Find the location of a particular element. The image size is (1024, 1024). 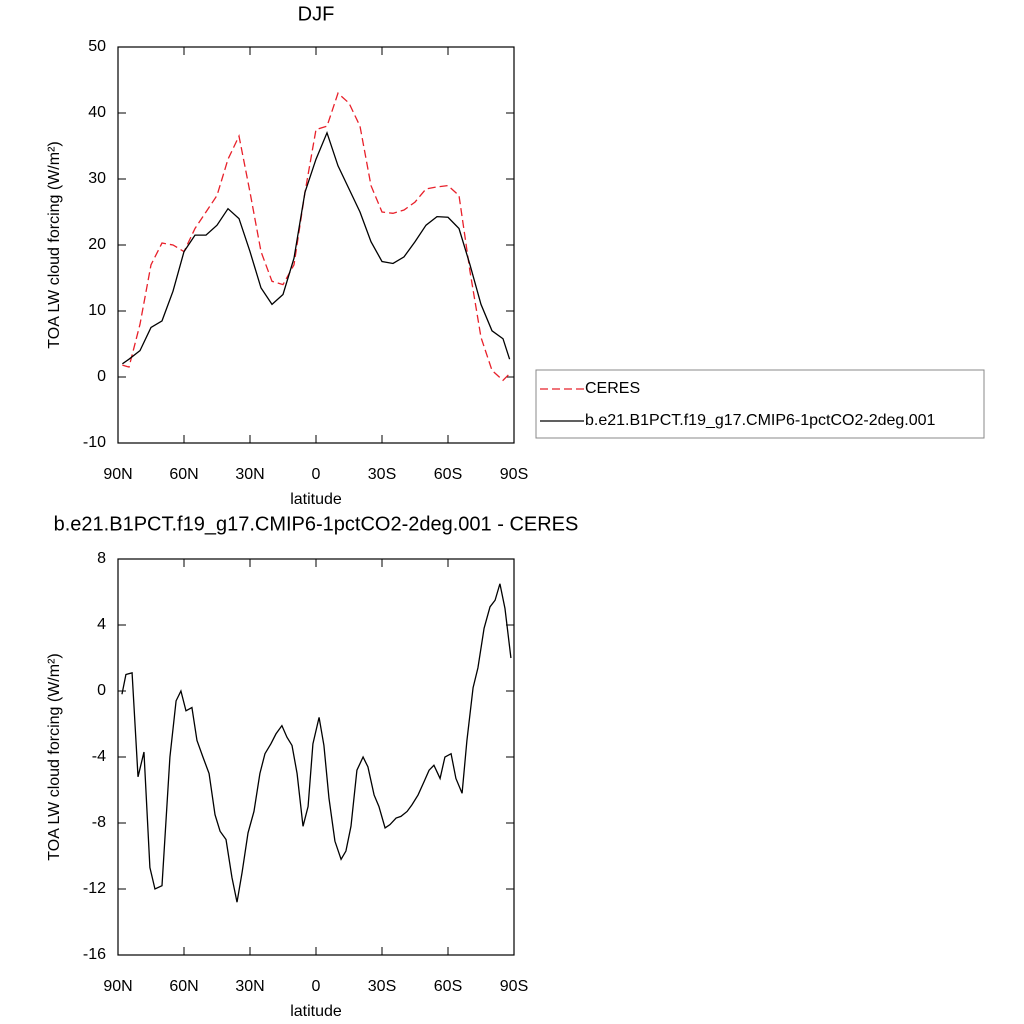

y-tick-label: 8 is located at coordinates (101, 558).